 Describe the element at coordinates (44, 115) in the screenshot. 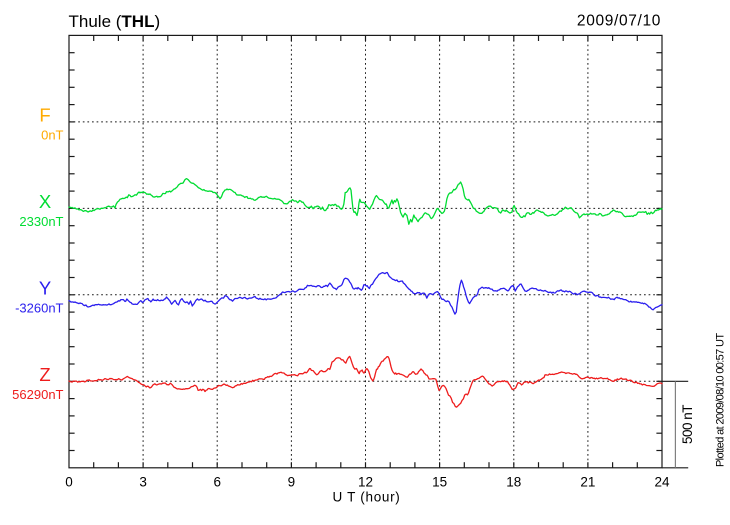

I see `svg-text: F` at that location.